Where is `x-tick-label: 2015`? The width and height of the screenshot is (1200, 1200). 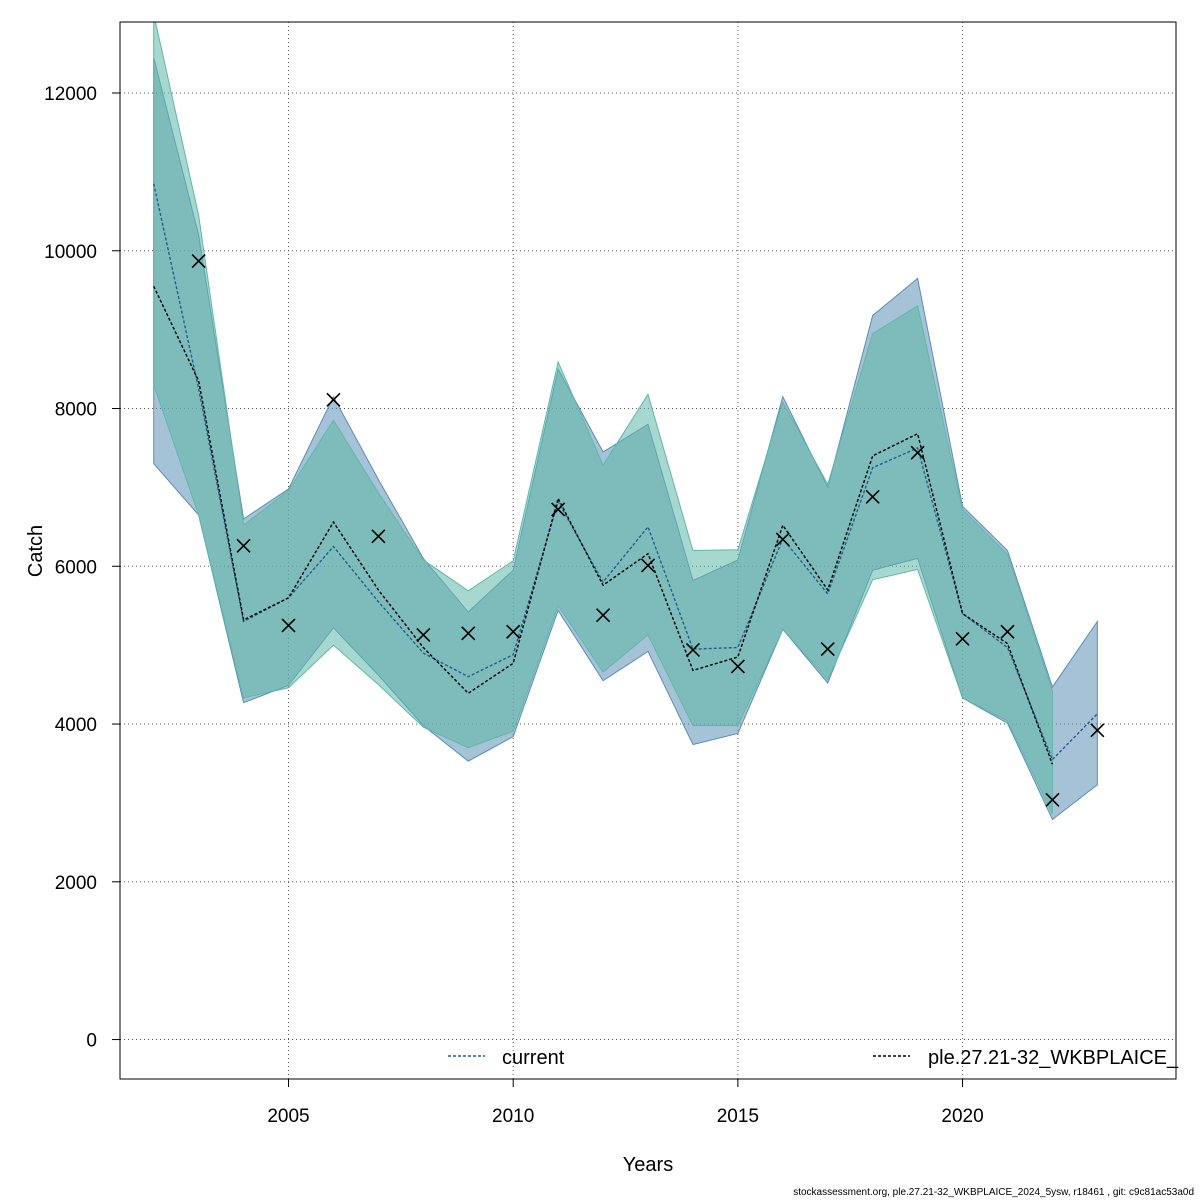 x-tick-label: 2015 is located at coordinates (738, 1116).